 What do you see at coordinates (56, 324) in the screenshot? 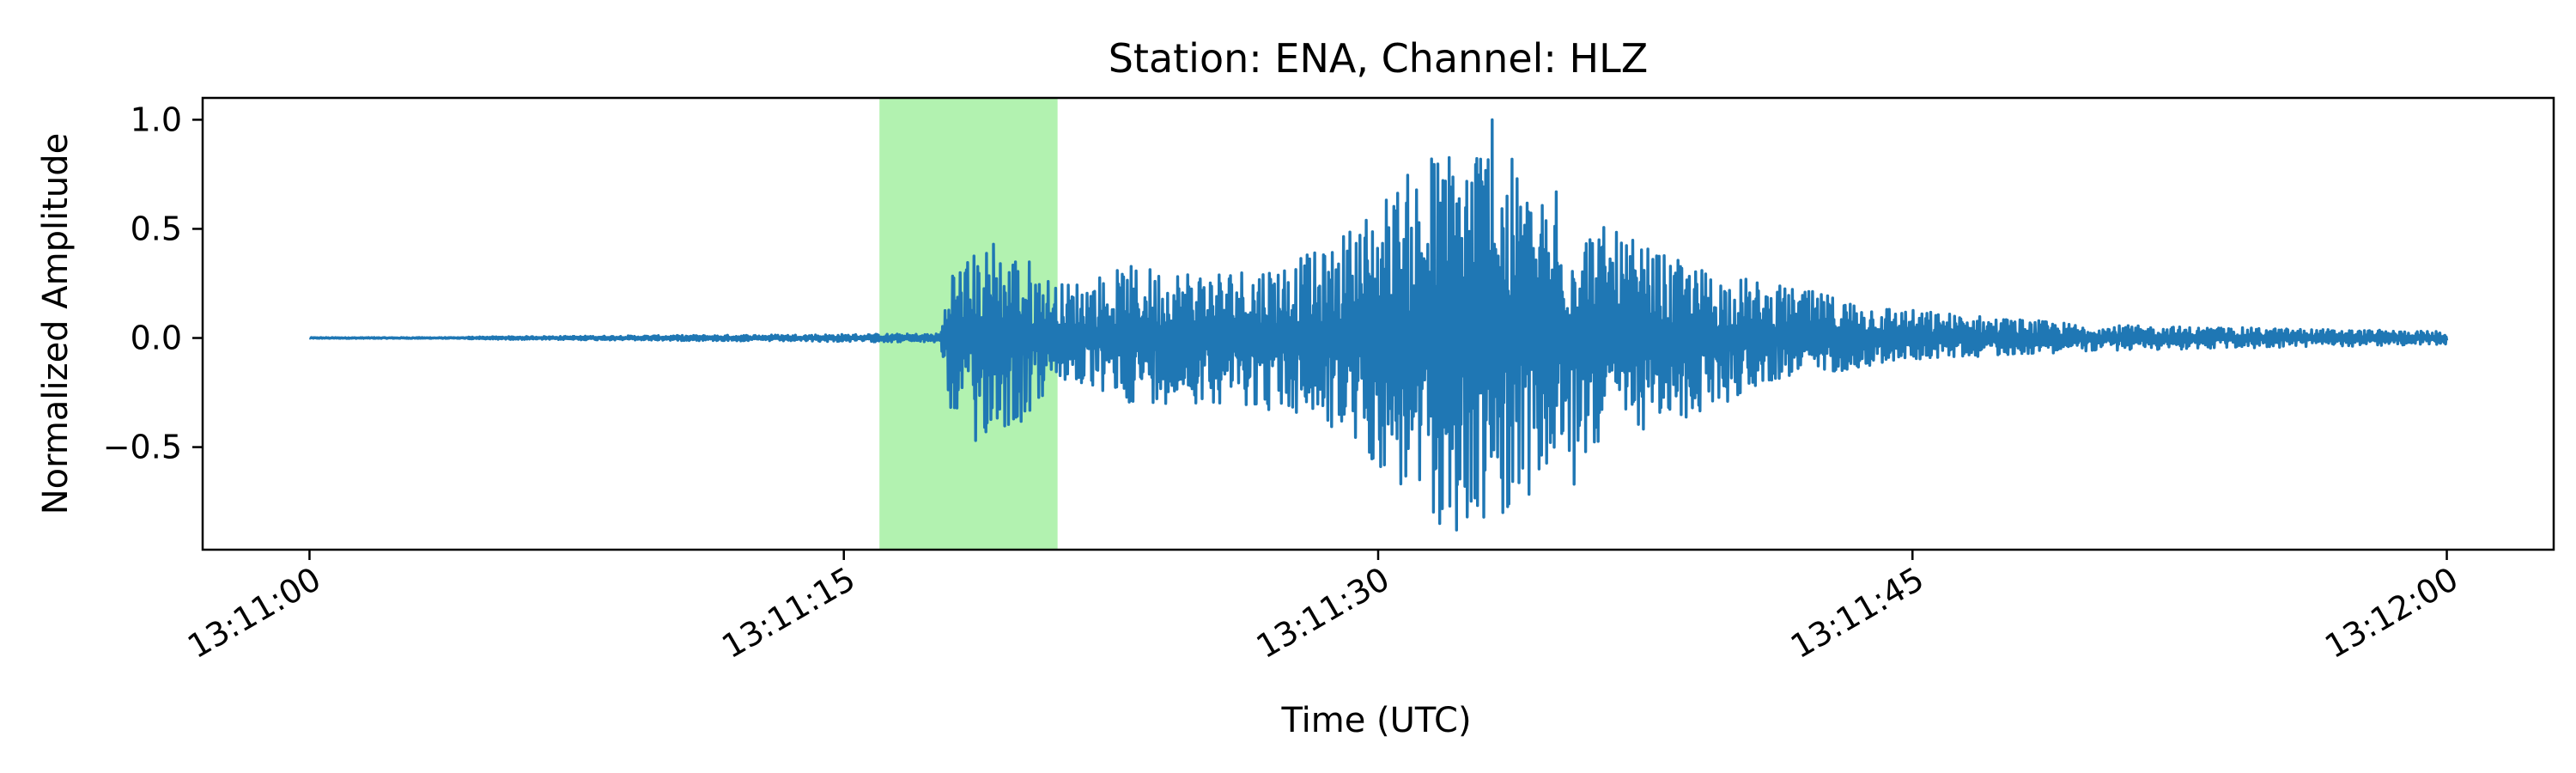
I see `y-axis-label: Normalized Amplitude` at bounding box center [56, 324].